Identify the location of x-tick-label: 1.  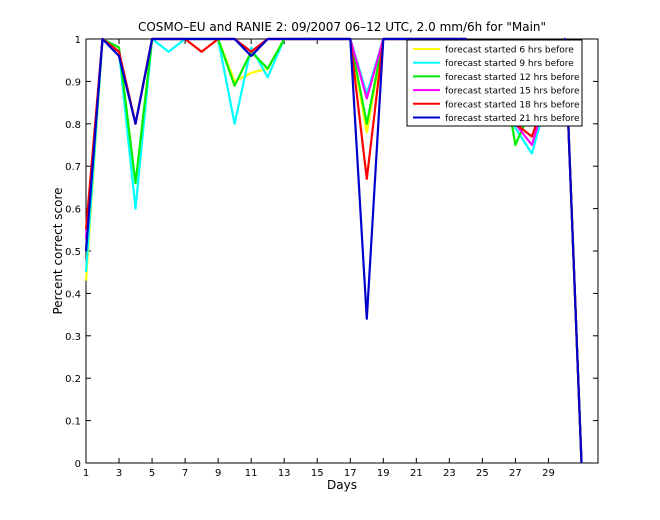
(86, 473).